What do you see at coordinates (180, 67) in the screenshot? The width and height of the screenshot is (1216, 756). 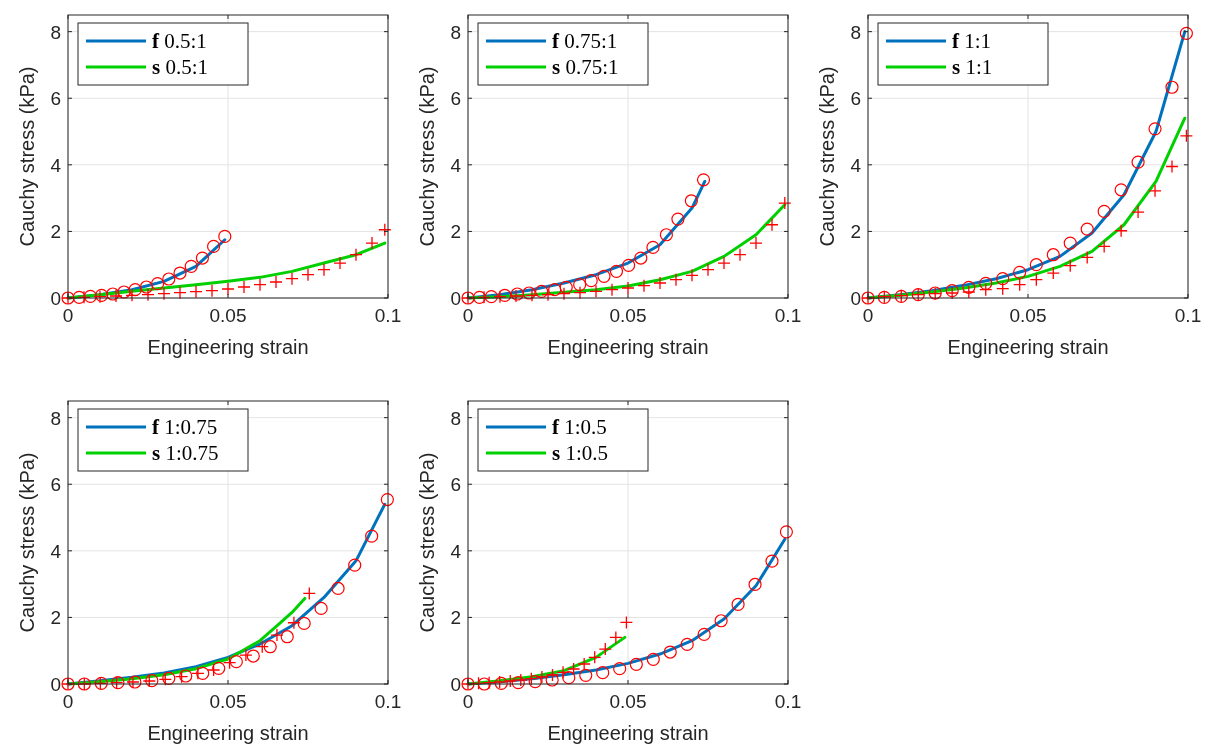 I see `legend-label: s 0.5:1` at bounding box center [180, 67].